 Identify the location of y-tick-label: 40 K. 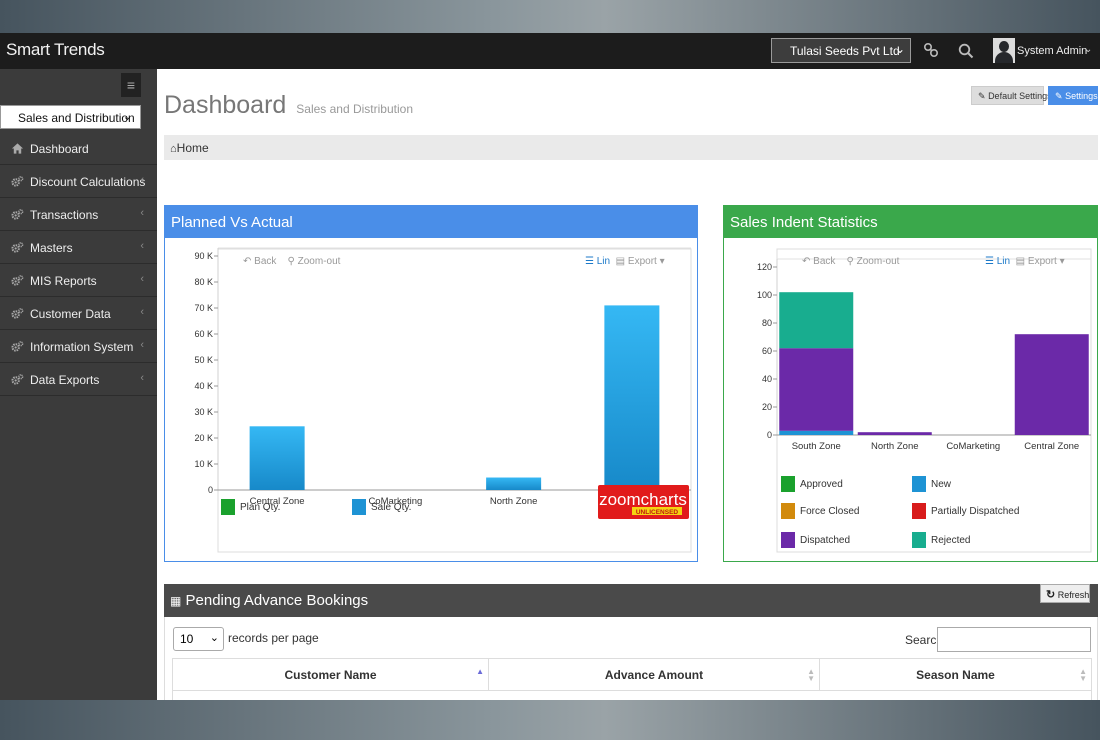
(203, 386).